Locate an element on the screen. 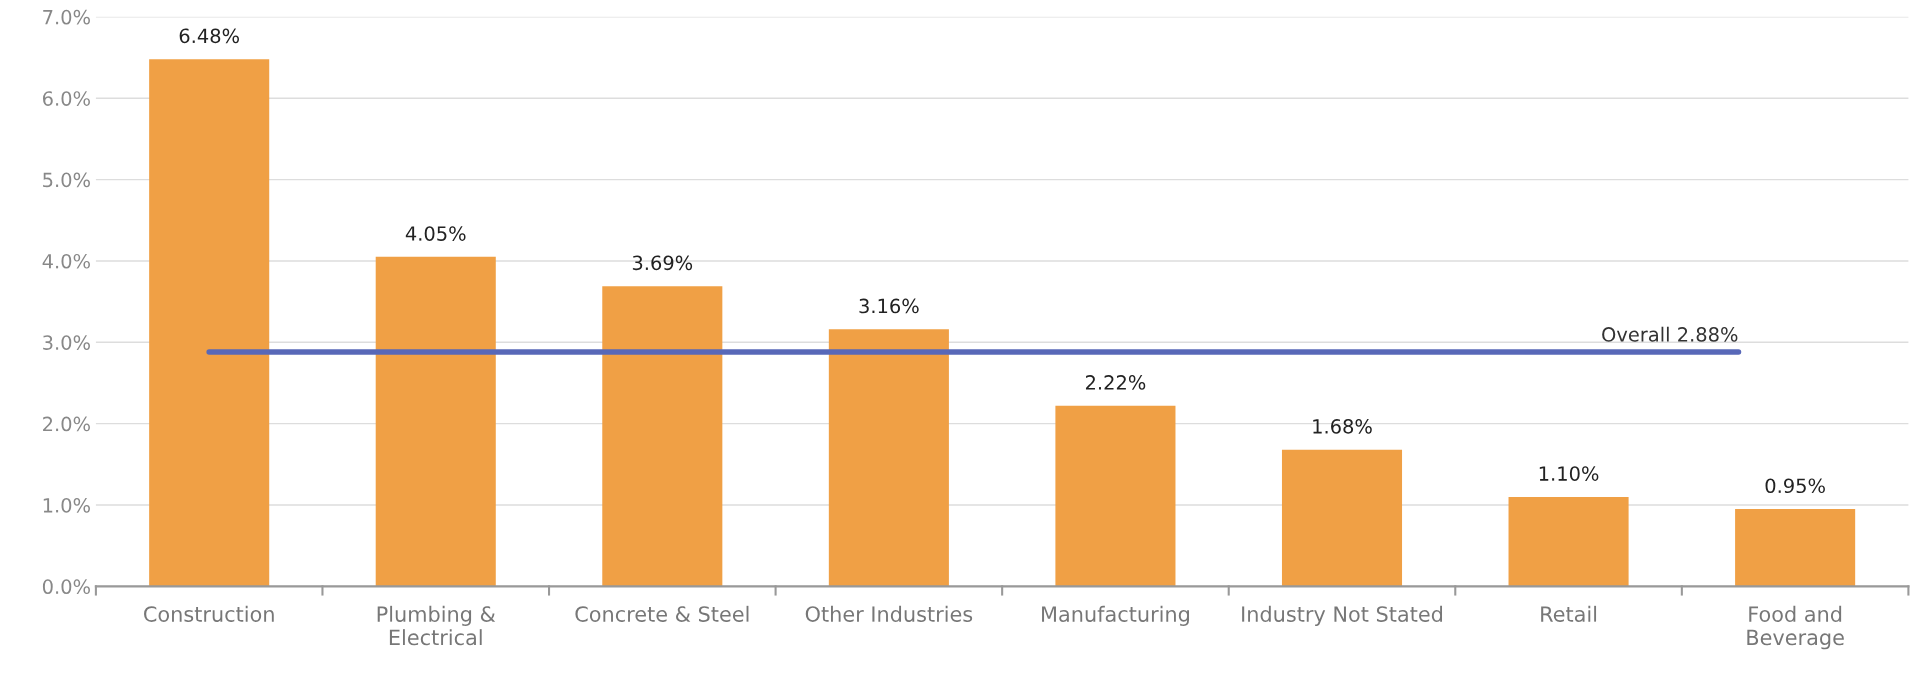 This screenshot has height=674, width=1918. data-label: 1.10% is located at coordinates (1569, 473).